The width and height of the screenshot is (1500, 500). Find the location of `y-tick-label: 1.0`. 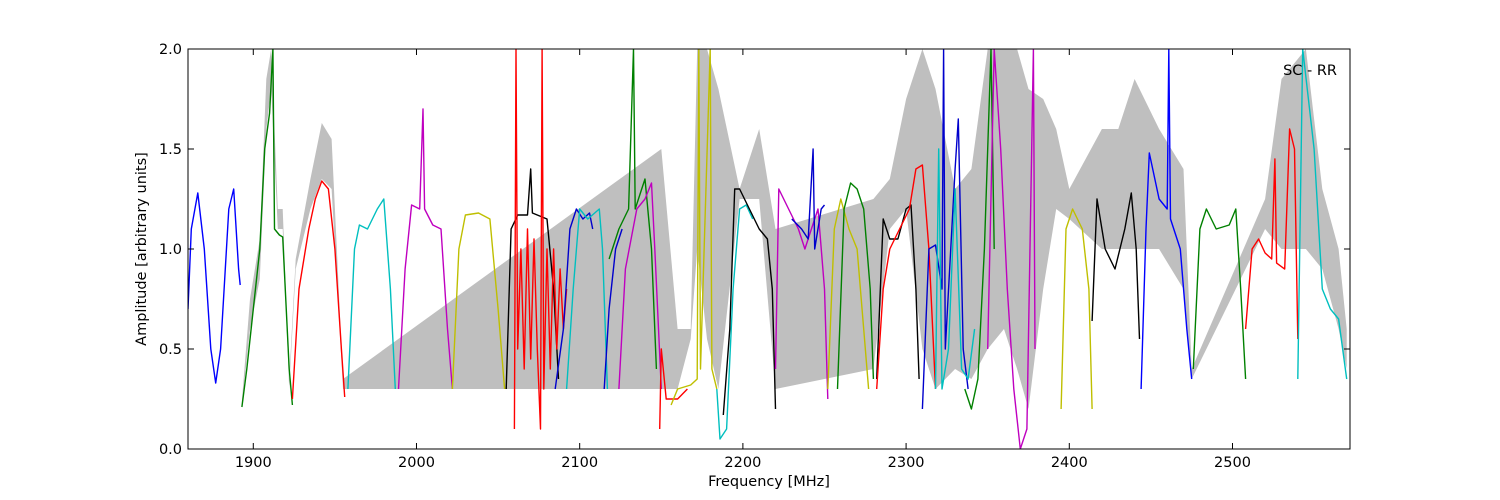

y-tick-label: 1.0 is located at coordinates (170, 250).